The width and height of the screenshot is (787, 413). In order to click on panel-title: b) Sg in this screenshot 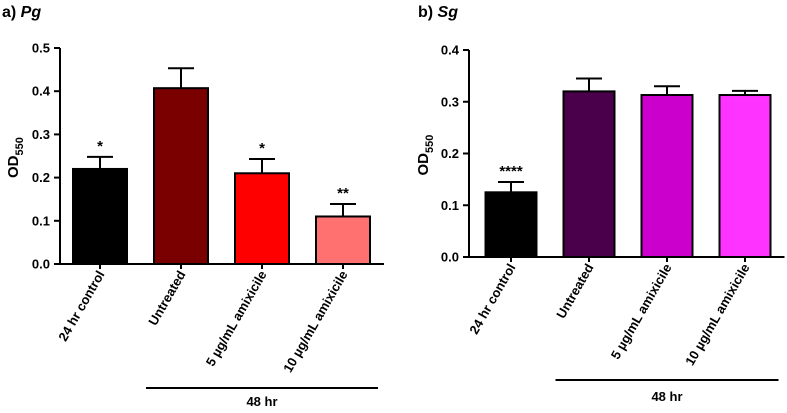, I will do `click(438, 12)`.